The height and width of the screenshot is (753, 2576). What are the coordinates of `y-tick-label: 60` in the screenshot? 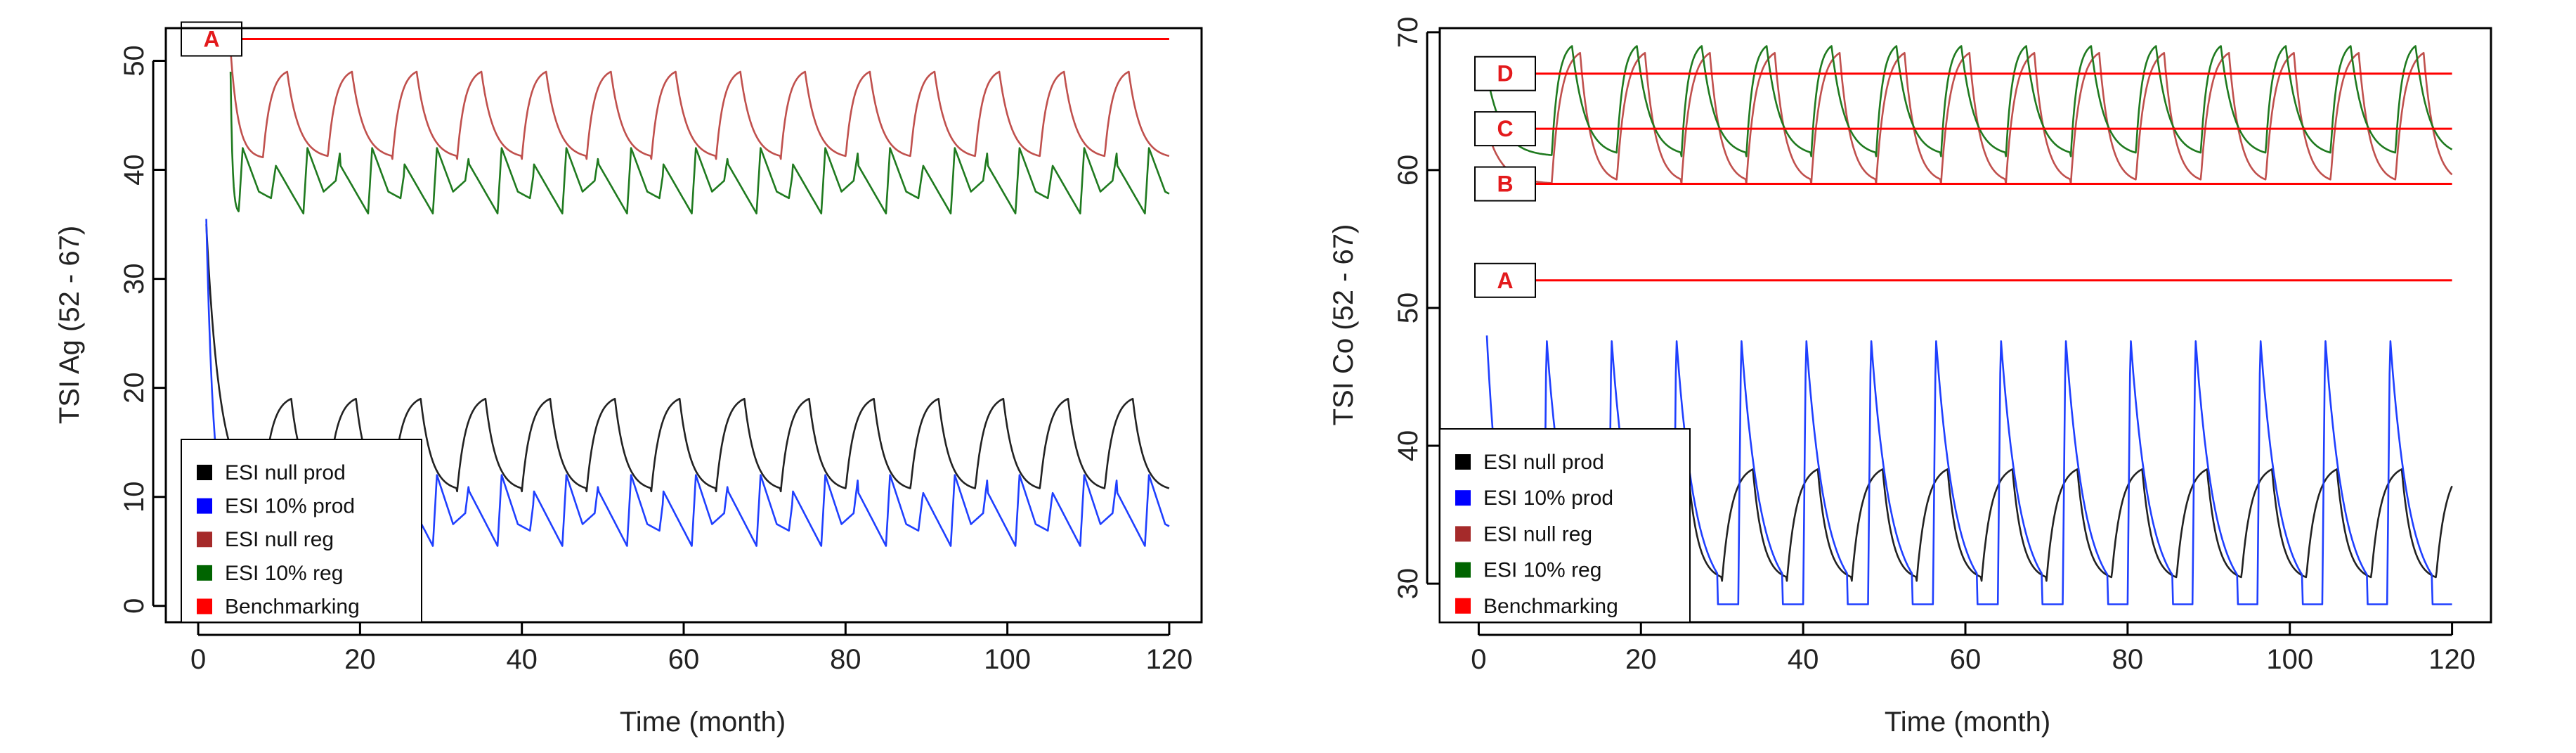 It's located at (1408, 170).